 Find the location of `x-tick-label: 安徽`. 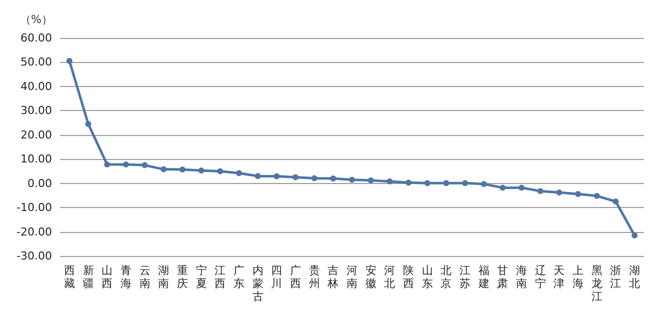

x-tick-label: 安徽 is located at coordinates (370, 277).